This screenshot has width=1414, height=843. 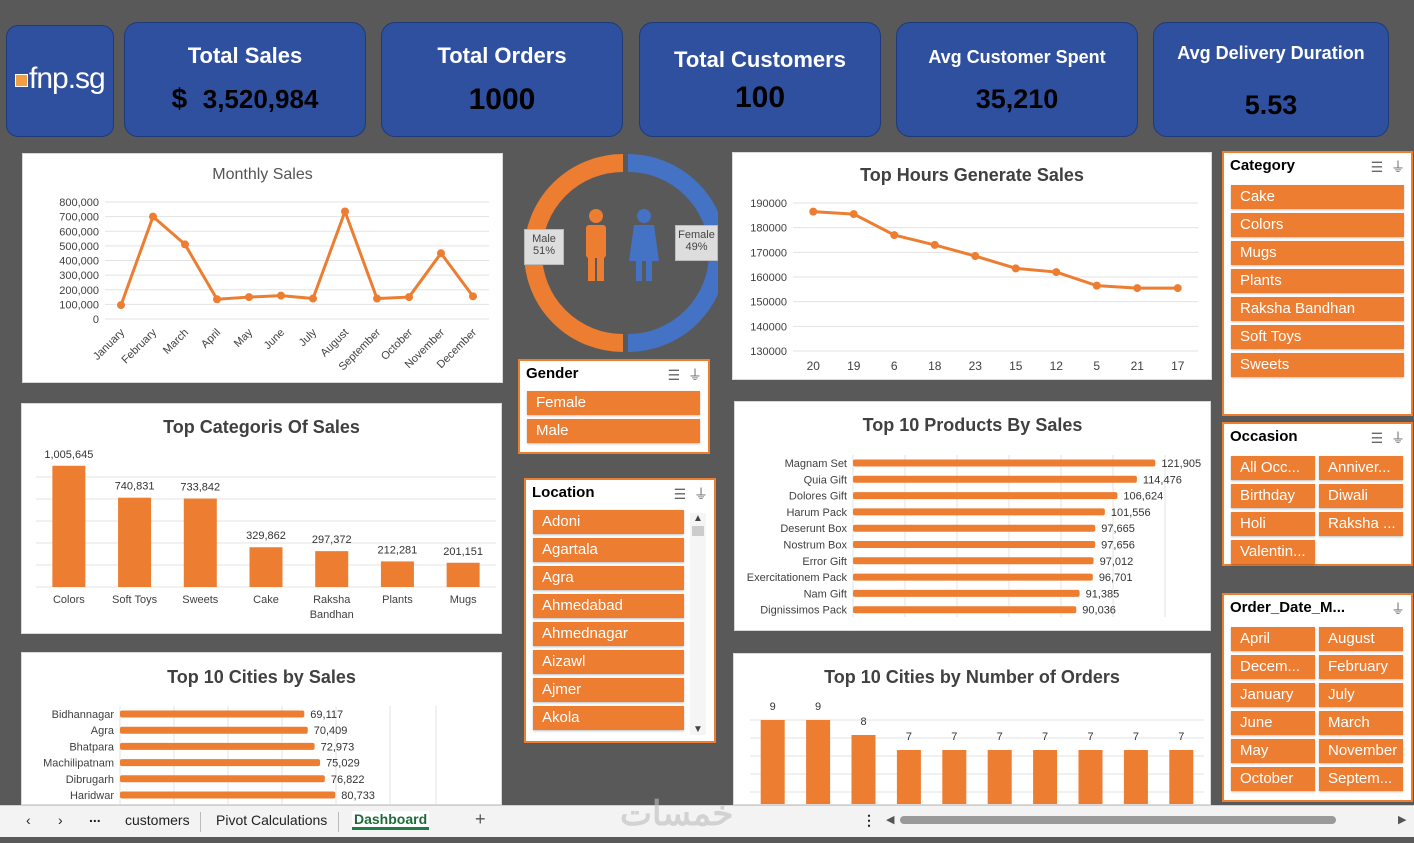 What do you see at coordinates (869, 820) in the screenshot?
I see `options-dots-icon: ⋮` at bounding box center [869, 820].